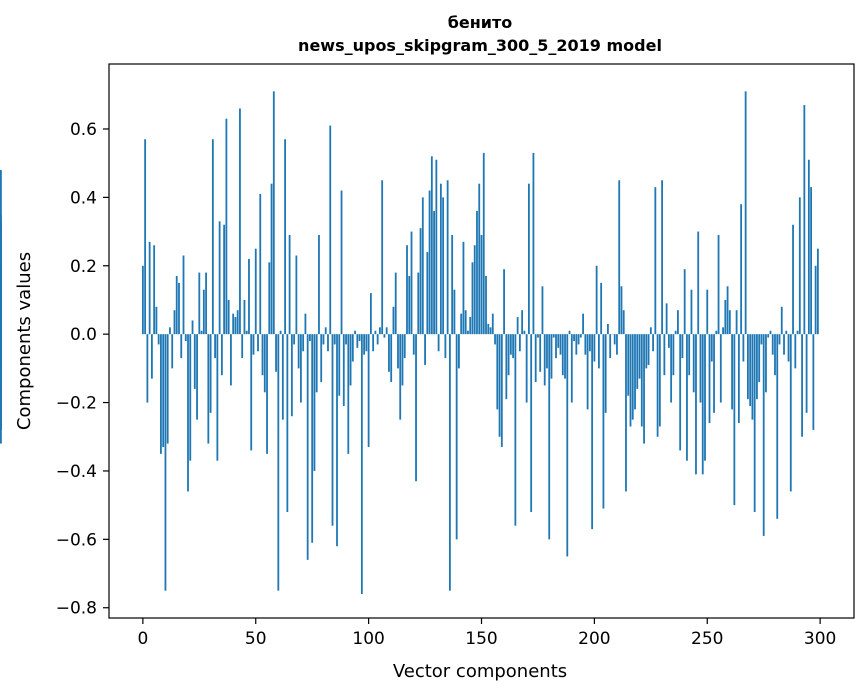  Describe the element at coordinates (83, 267) in the screenshot. I see `y-tick-label: 0.2` at that location.